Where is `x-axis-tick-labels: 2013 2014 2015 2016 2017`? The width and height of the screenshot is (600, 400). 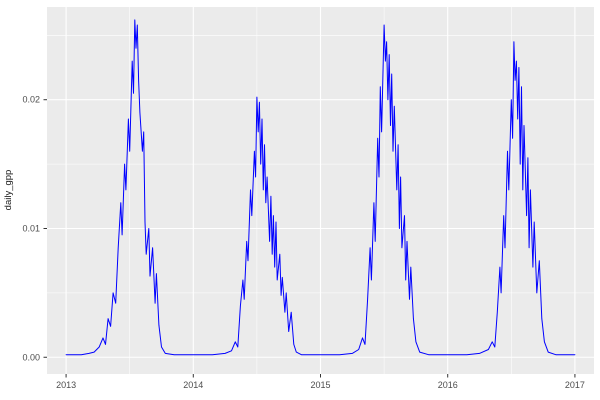
x-axis-tick-labels: 2013 2014 2015 2016 2017 is located at coordinates (320, 385).